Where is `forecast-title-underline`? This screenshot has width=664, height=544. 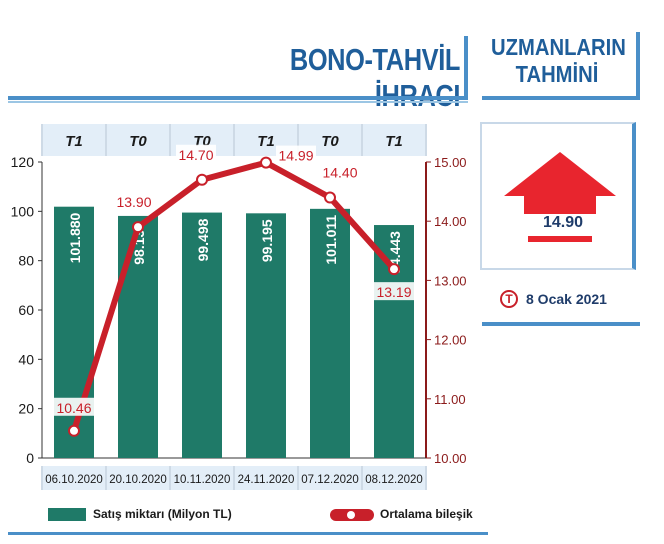 forecast-title-underline is located at coordinates (561, 98).